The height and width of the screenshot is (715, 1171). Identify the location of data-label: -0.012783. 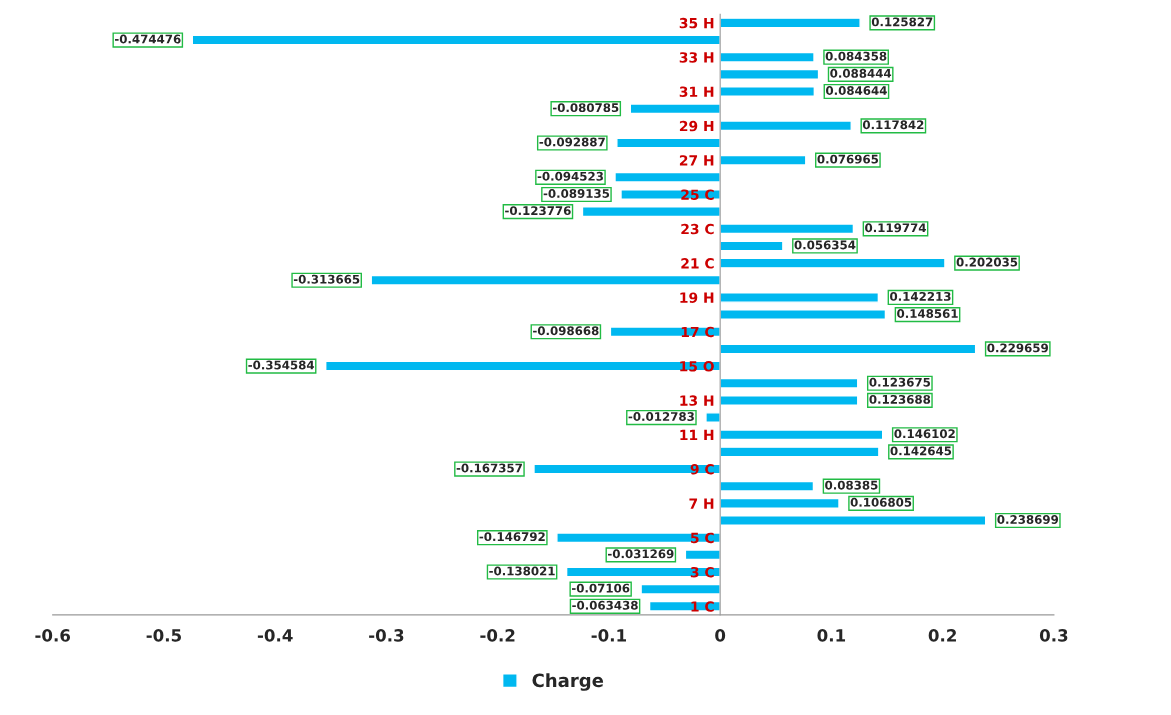
(661, 416).